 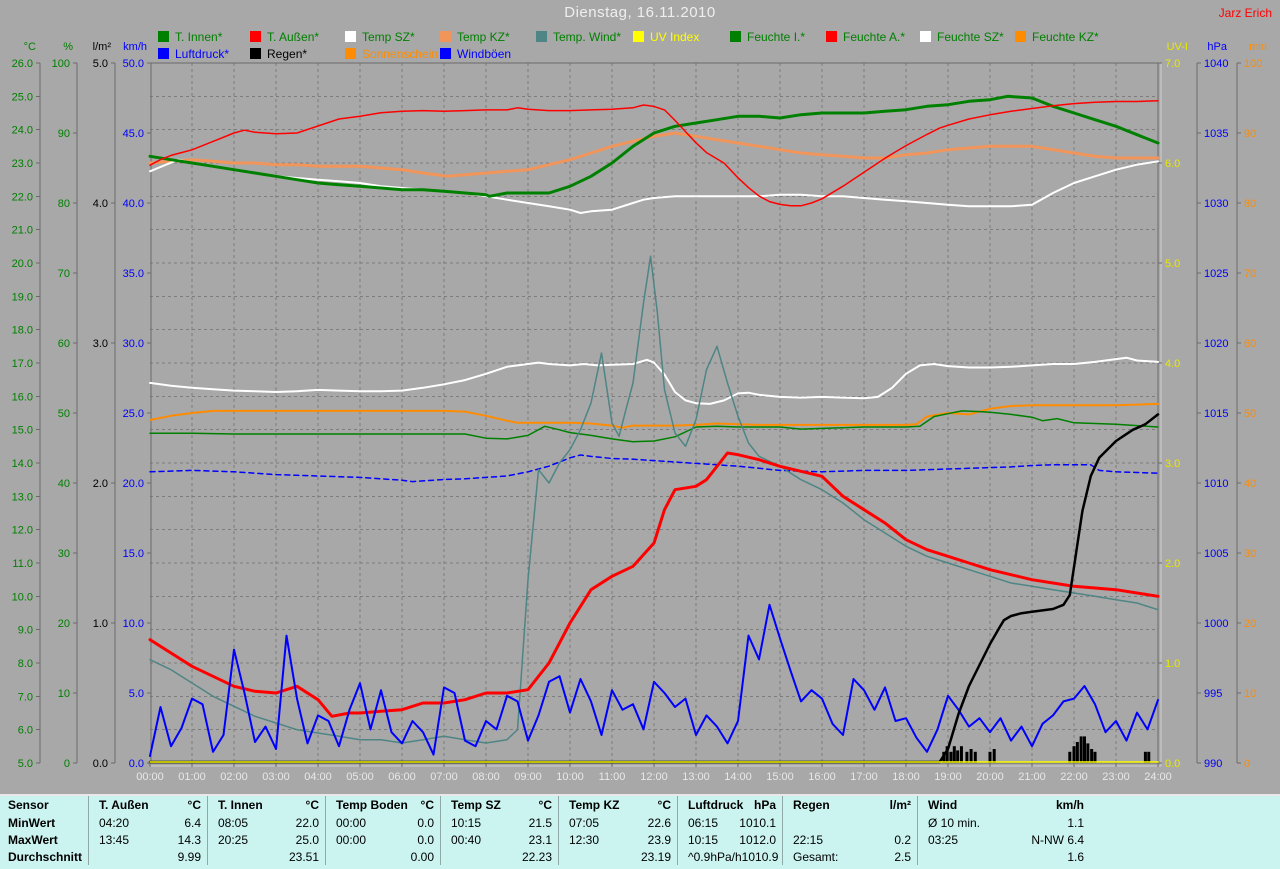 I want to click on axis-label: 0.0, so click(x=100, y=764).